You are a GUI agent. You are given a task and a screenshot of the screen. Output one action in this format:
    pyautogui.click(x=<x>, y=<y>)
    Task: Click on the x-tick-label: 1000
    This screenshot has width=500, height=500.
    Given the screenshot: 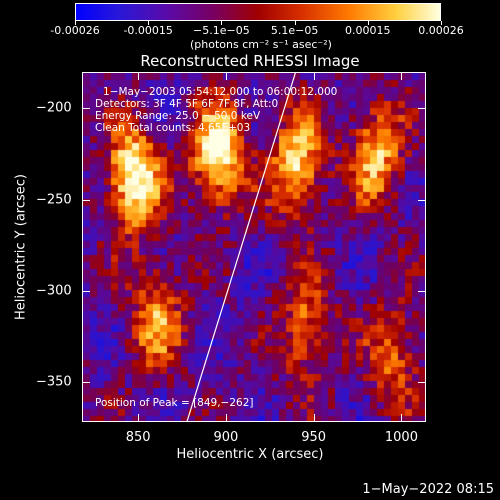 What is the action you would take?
    pyautogui.click(x=401, y=437)
    